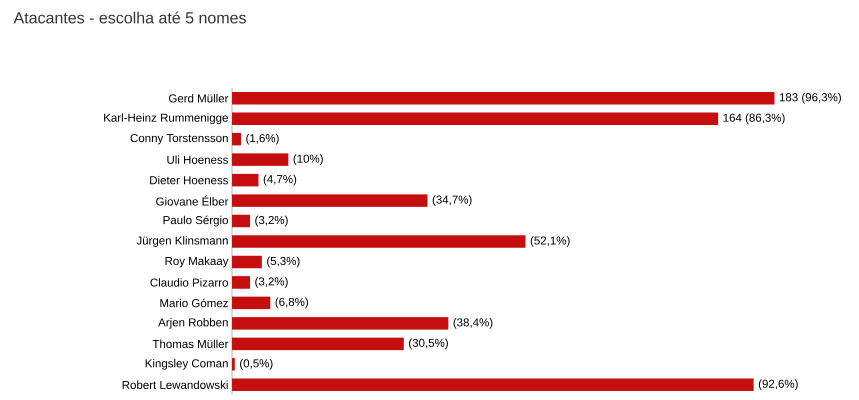  I want to click on data-label: (34,7%), so click(452, 200).